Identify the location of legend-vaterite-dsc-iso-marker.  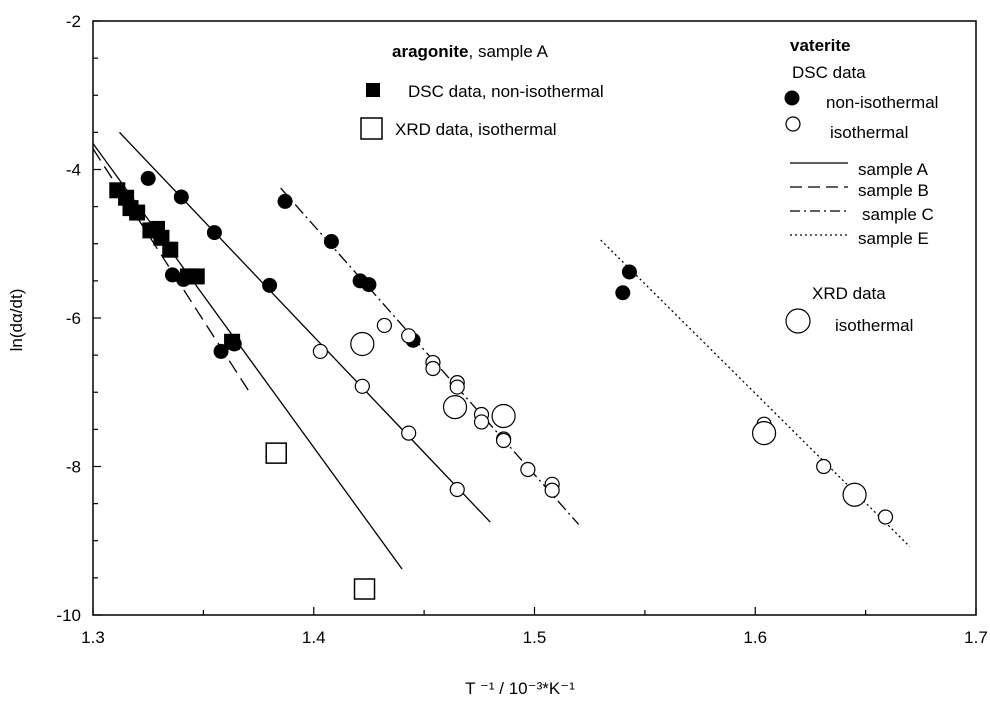
(793, 124).